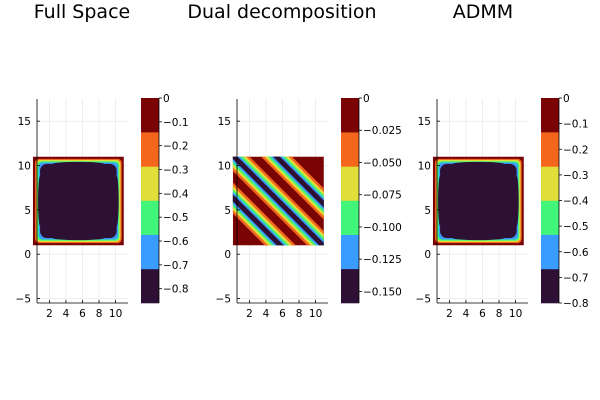  What do you see at coordinates (281, 12) in the screenshot?
I see `subplot-title: Dual decomposition` at bounding box center [281, 12].